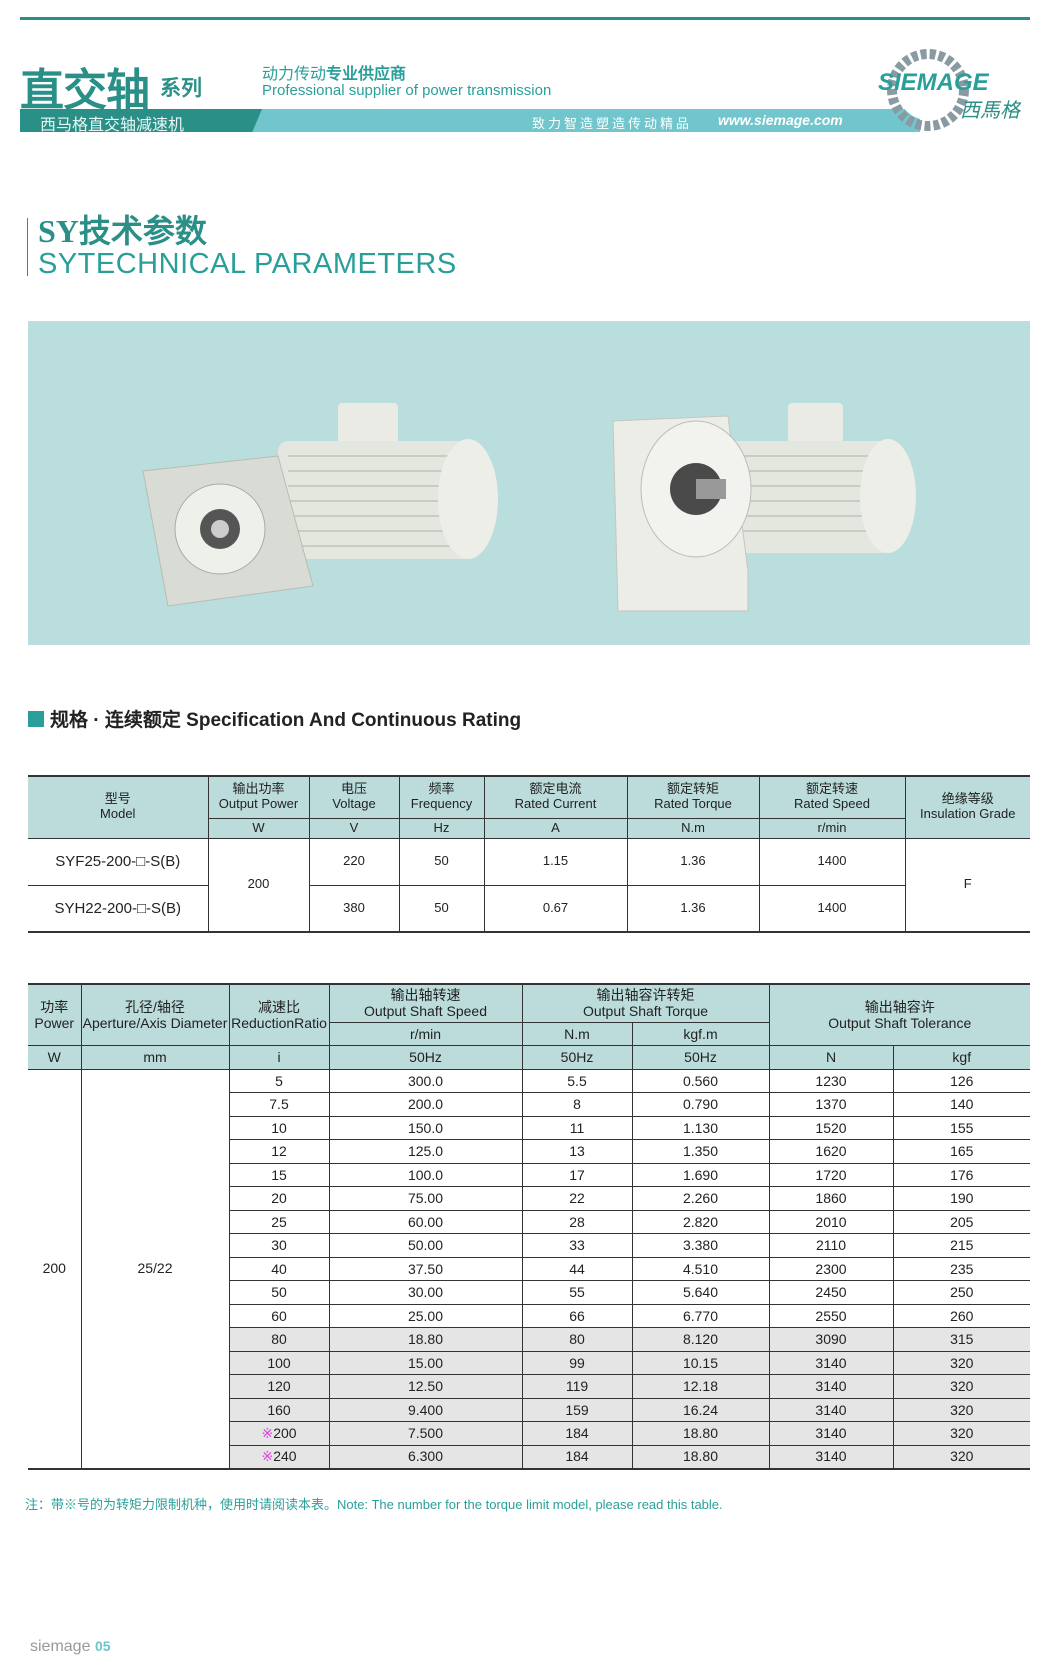  I want to click on tagline-cn-bold: 专业供应商, so click(366, 74).